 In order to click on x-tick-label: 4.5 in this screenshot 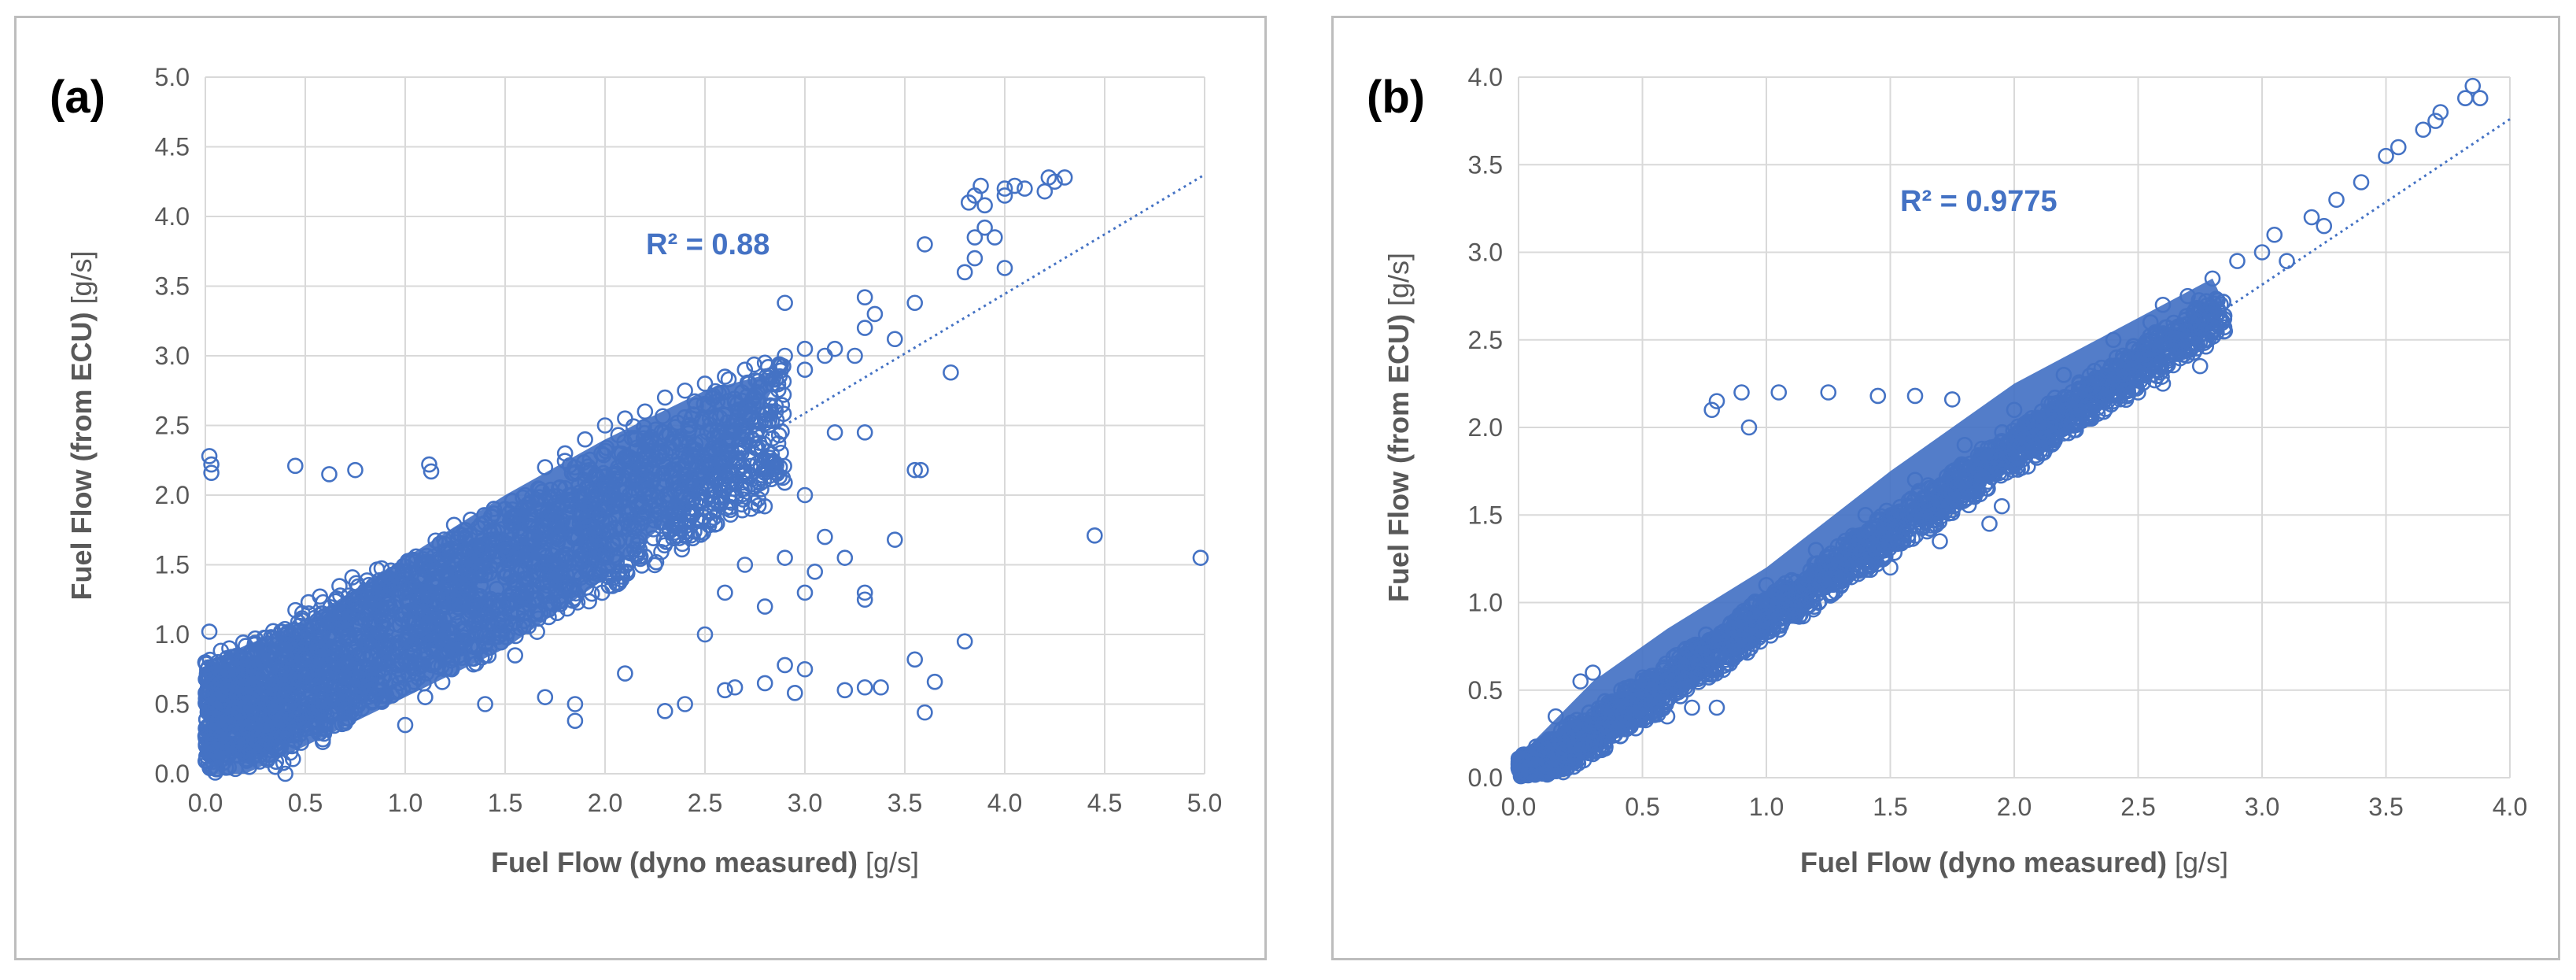, I will do `click(1104, 803)`.